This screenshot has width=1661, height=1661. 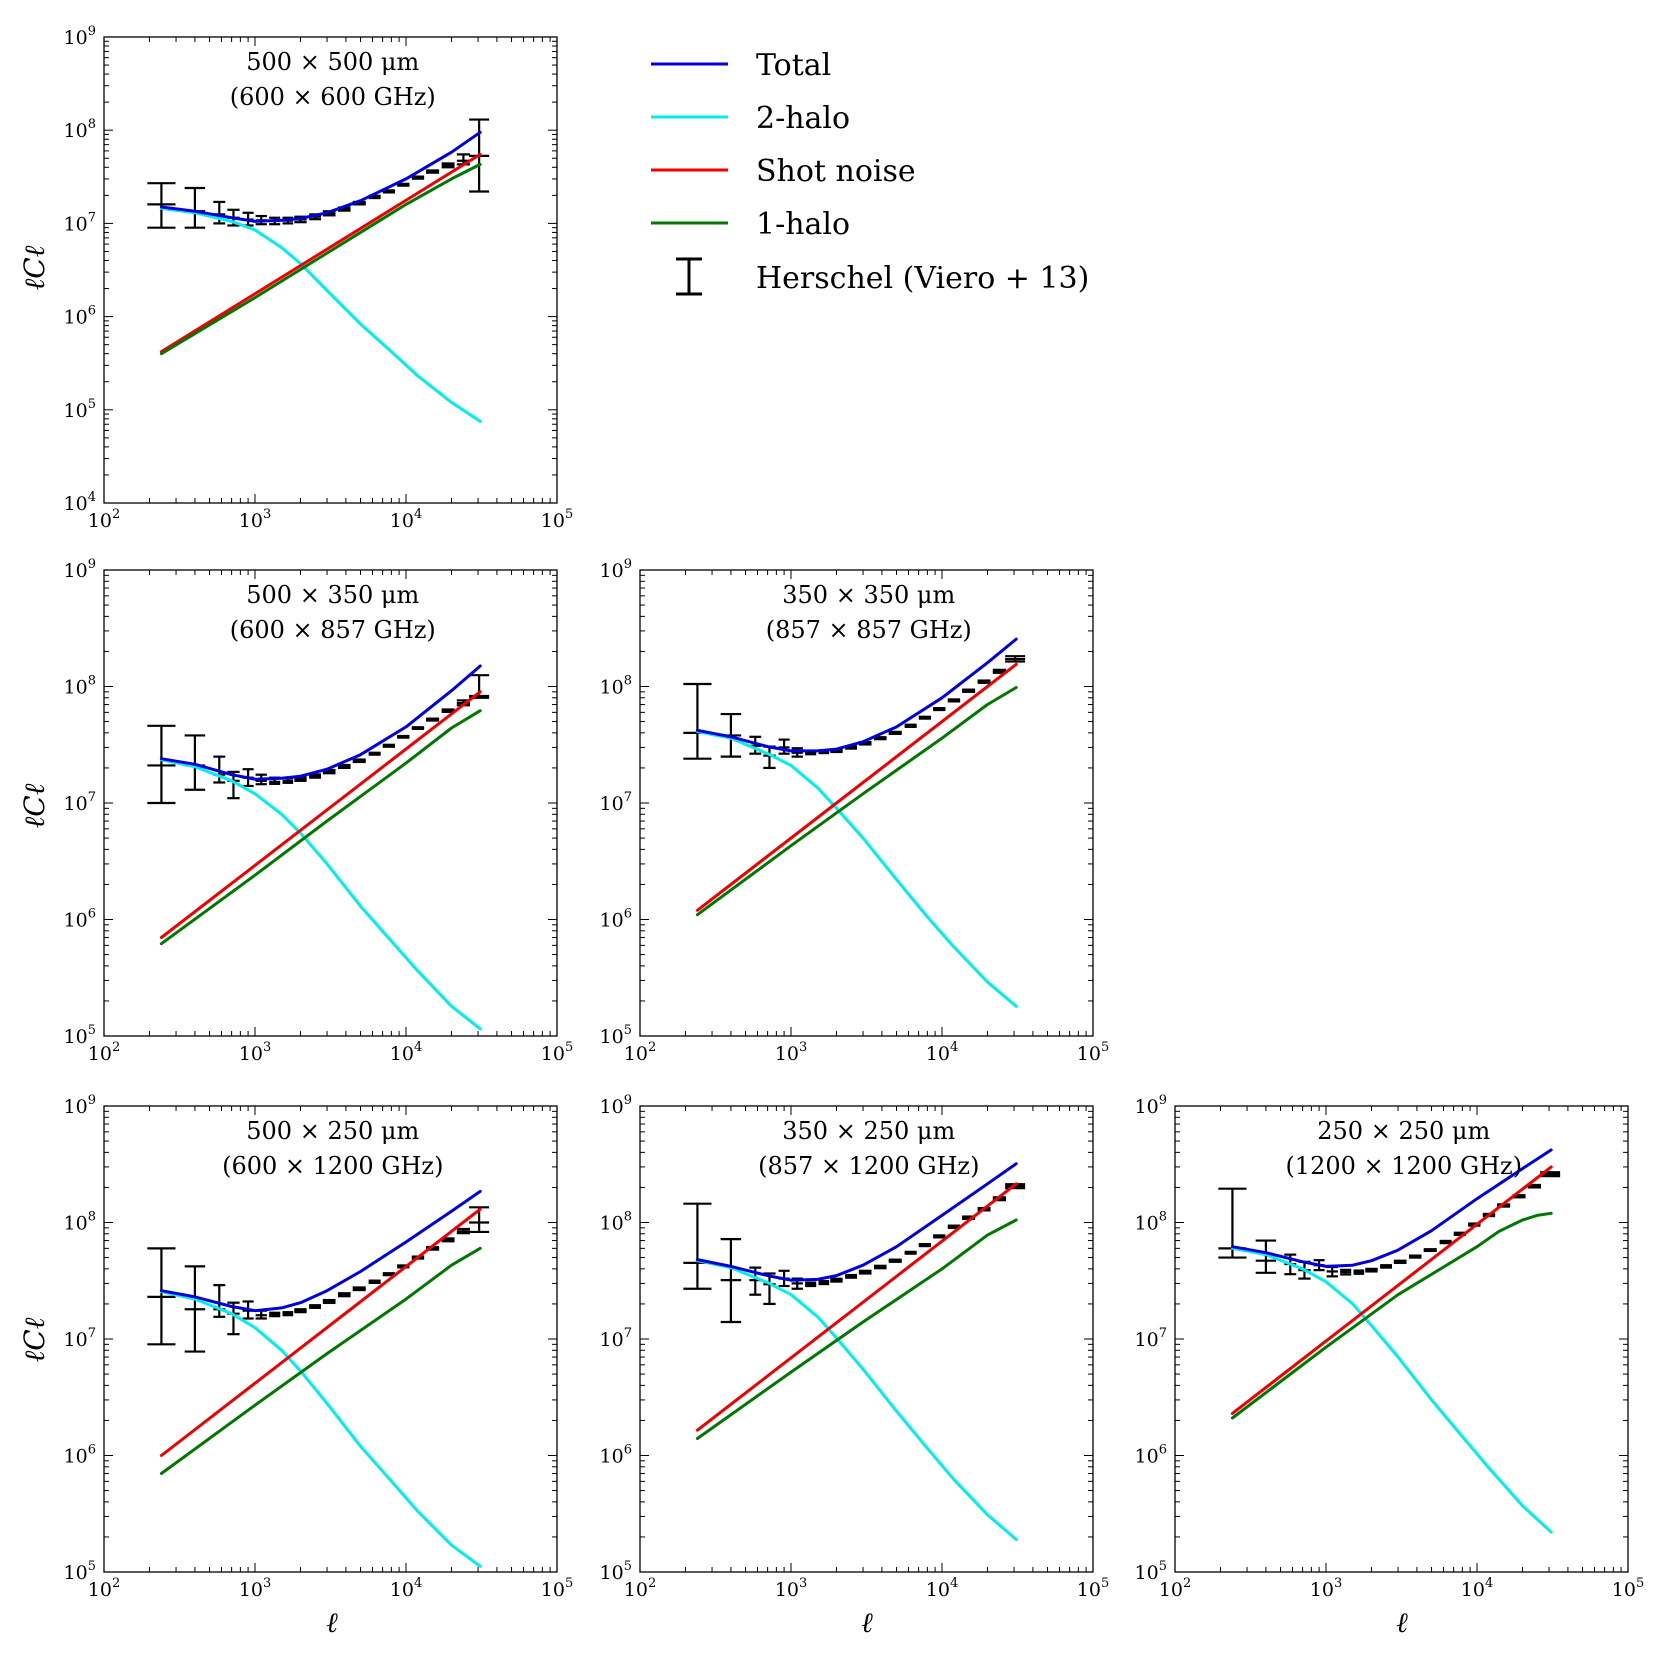 I want to click on panel-subtitle: (1200 × 1200 GHz), so click(x=1403, y=1166).